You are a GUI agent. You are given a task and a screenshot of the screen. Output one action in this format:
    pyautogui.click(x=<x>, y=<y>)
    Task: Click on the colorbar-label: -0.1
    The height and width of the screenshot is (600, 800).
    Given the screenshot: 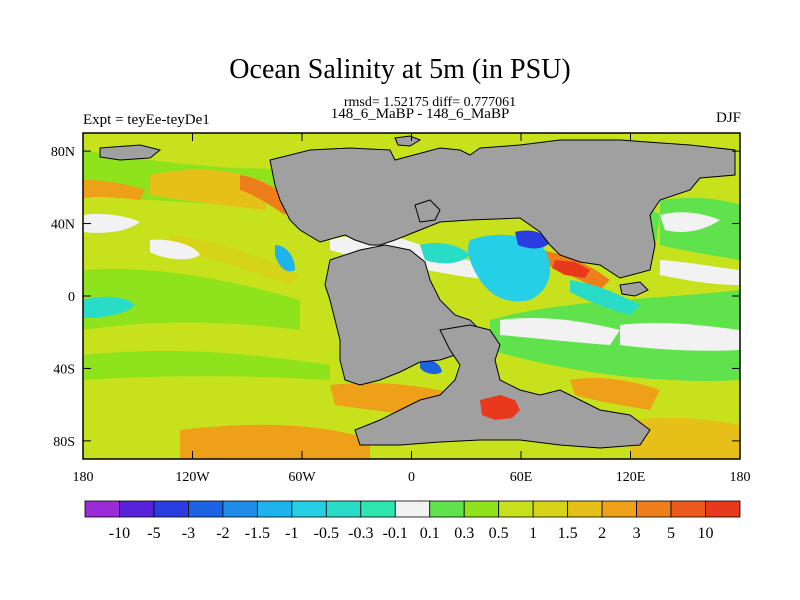 What is the action you would take?
    pyautogui.click(x=395, y=533)
    